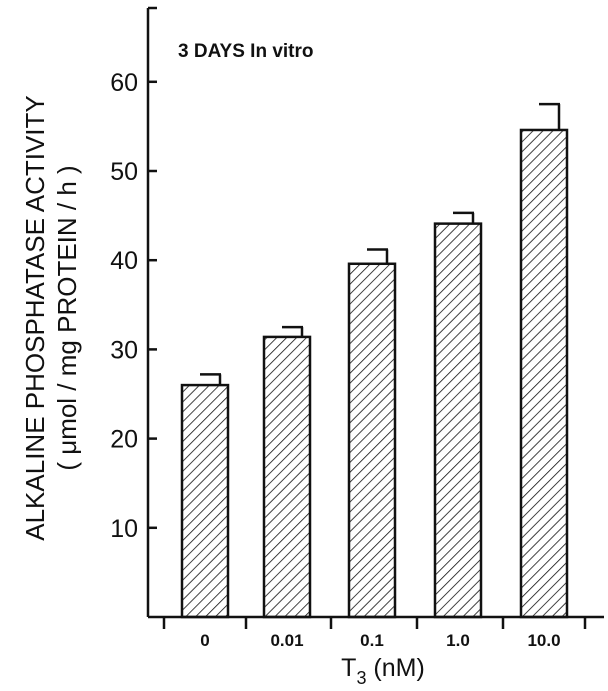 This screenshot has width=608, height=691. Describe the element at coordinates (246, 51) in the screenshot. I see `annotation: 3 DAYS In vitro` at that location.